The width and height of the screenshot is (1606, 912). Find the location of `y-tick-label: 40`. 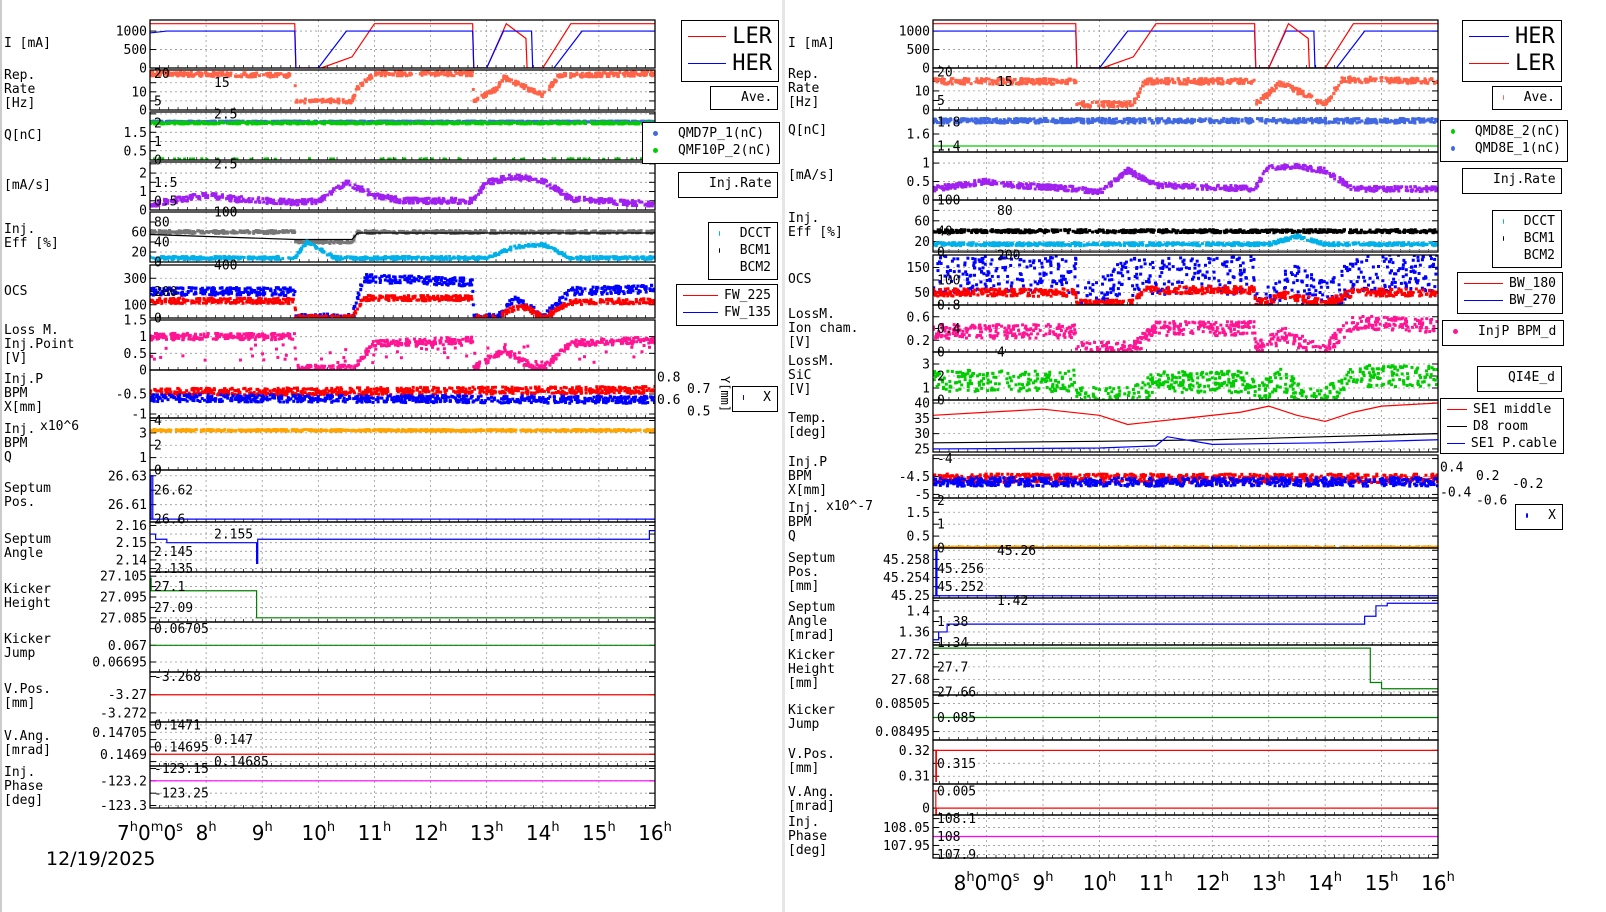

y-tick-label: 40 is located at coordinates (162, 243).